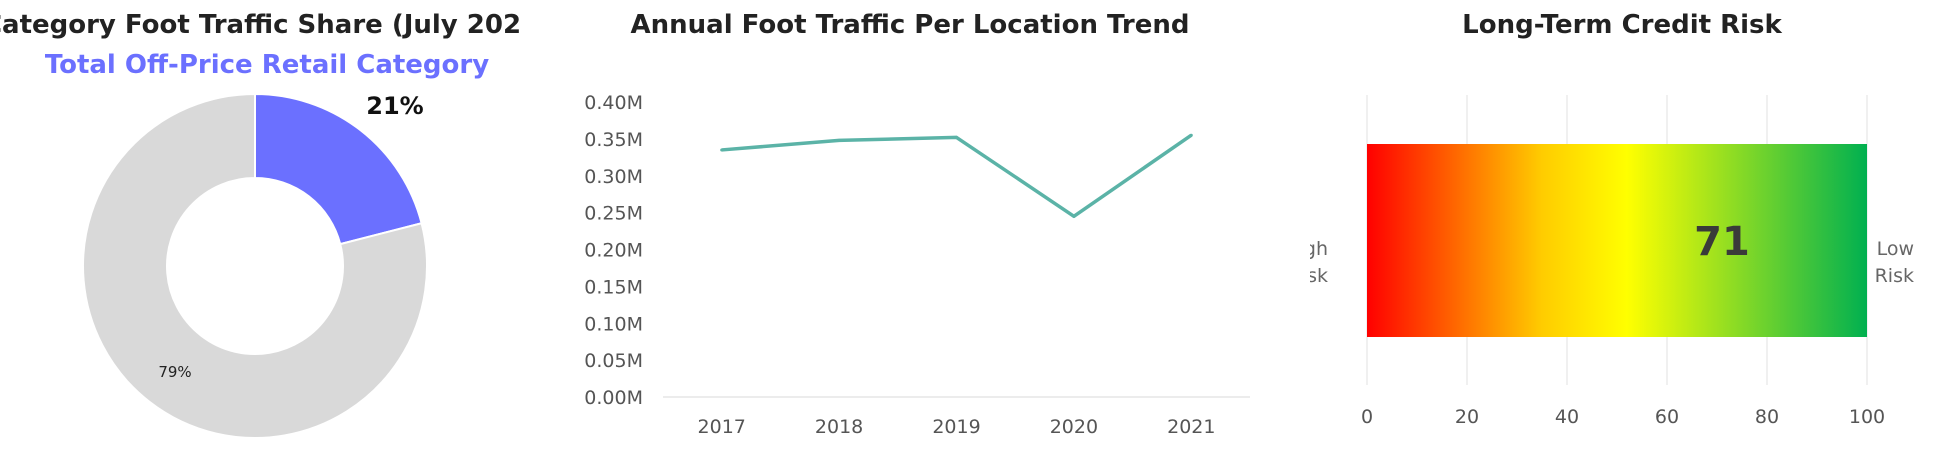  Describe the element at coordinates (956, 427) in the screenshot. I see `line-x-tick-label: 2019` at that location.